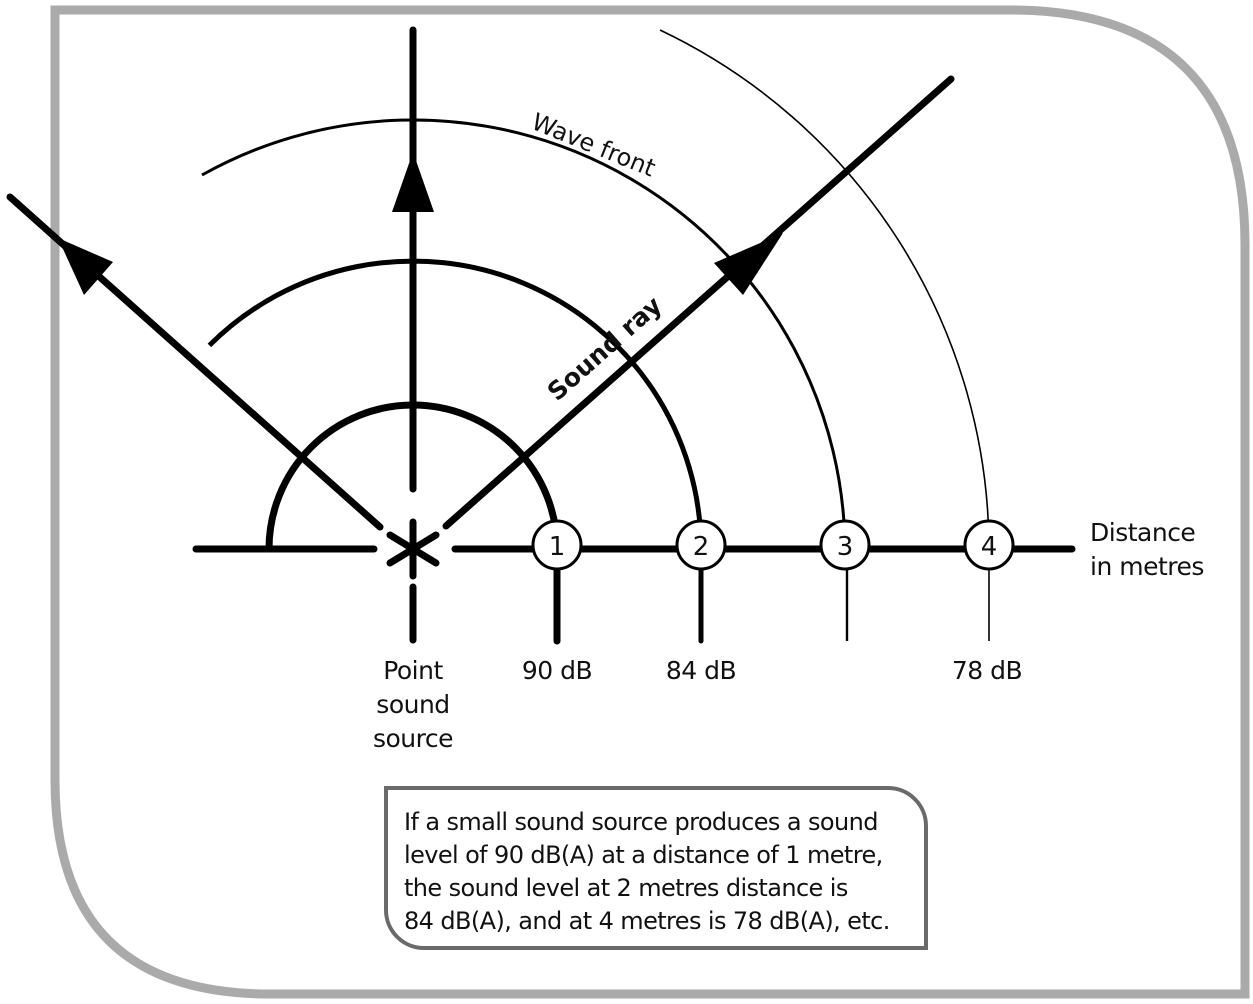 The image size is (1253, 1004). What do you see at coordinates (748, 264) in the screenshot?
I see `arrowhead-right-icon` at bounding box center [748, 264].